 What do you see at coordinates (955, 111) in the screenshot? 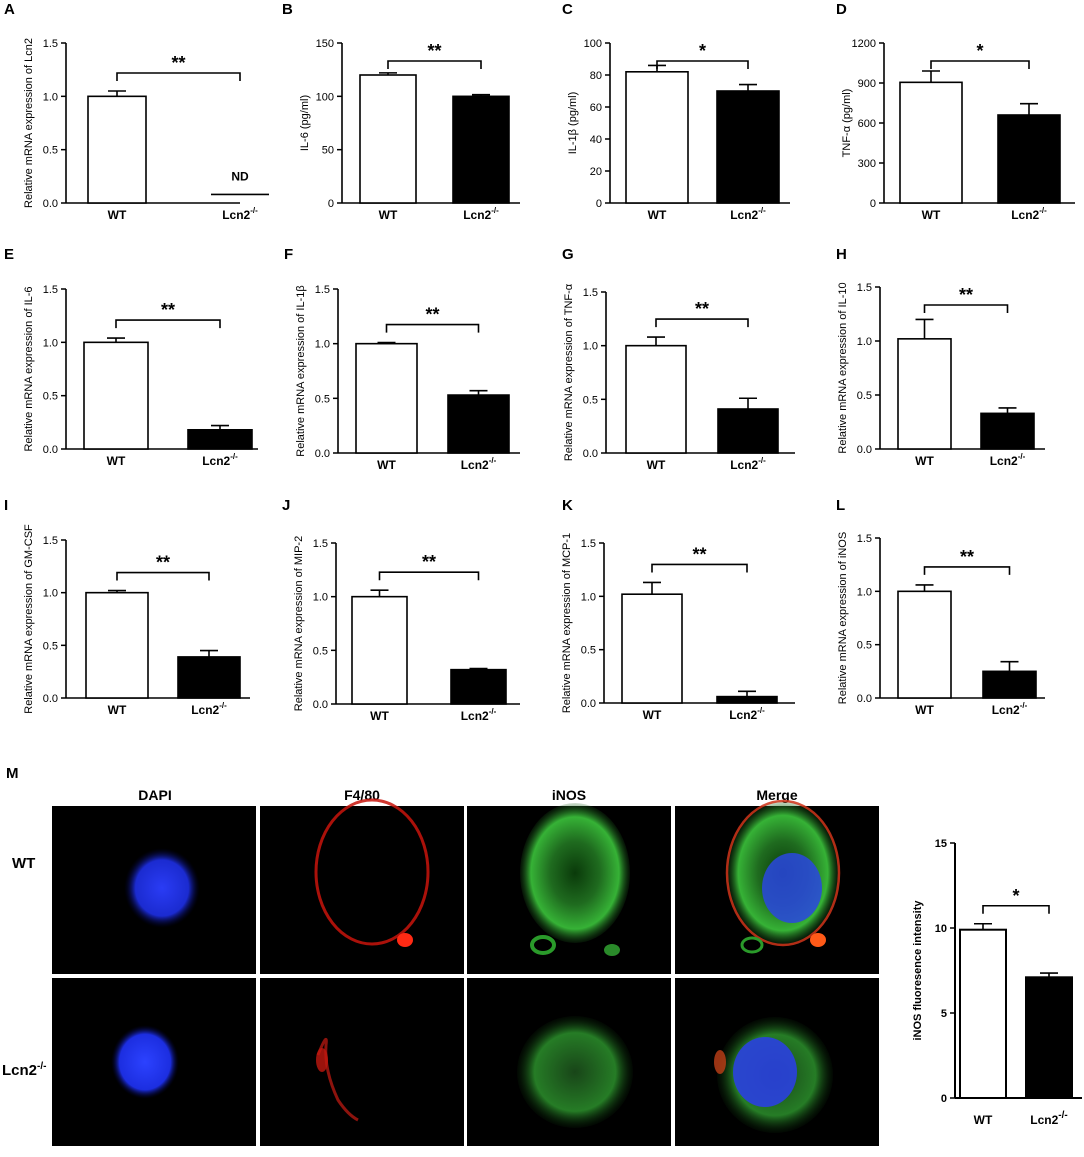
I see `chart-panel-d: D 0 300 600 900 1200 TNF-α (pg/ml) WT Lcn2-/- *` at bounding box center [955, 111].